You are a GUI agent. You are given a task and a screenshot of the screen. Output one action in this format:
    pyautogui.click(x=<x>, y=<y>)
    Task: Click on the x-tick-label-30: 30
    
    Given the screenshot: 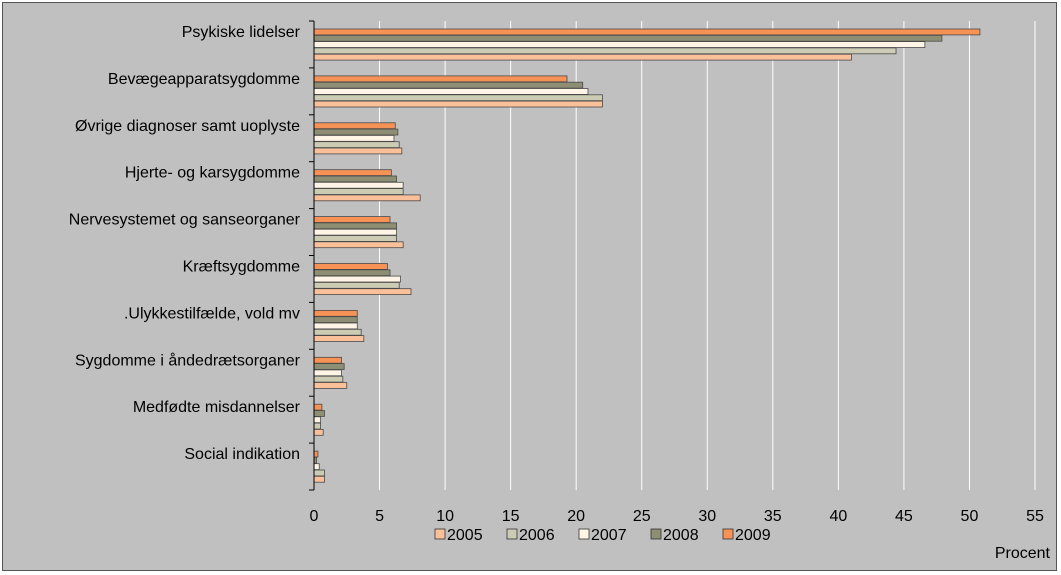 What is the action you would take?
    pyautogui.click(x=707, y=516)
    